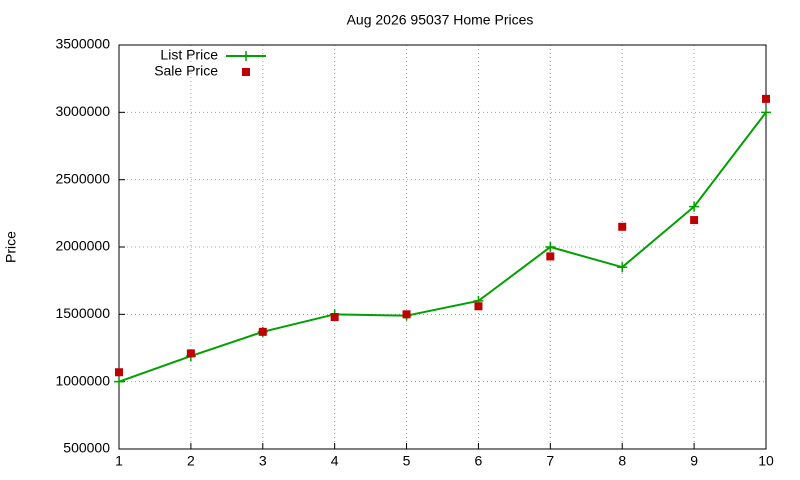 The width and height of the screenshot is (800, 480). Describe the element at coordinates (622, 461) in the screenshot. I see `x-tick-label: 8` at that location.